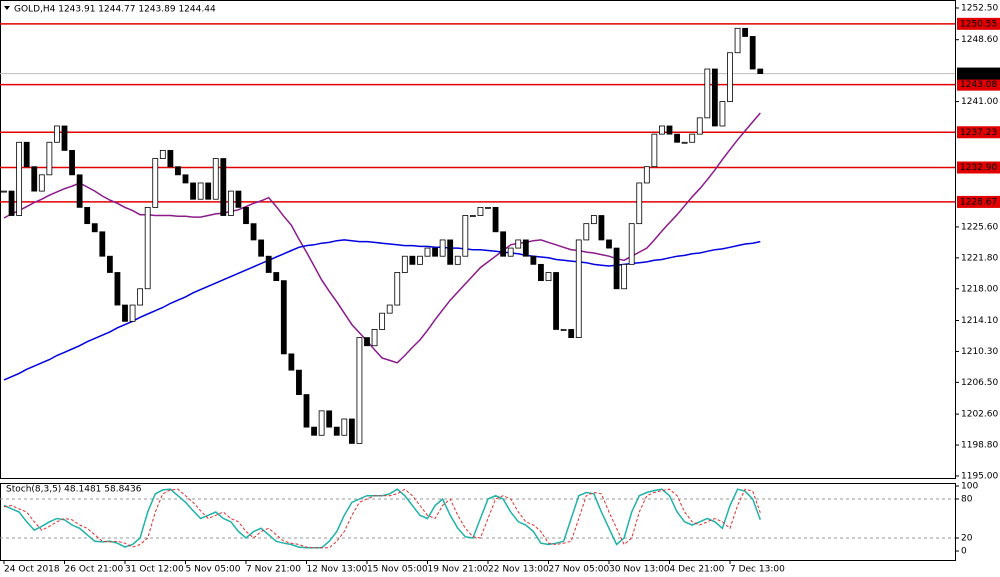 This screenshot has height=577, width=1000. I want to click on level-label: 1232.90, so click(978, 168).